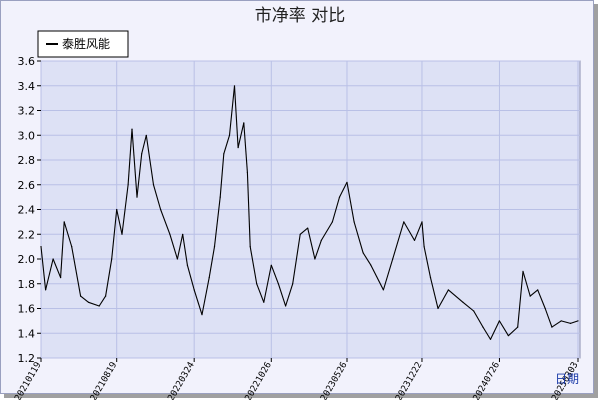  I want to click on legend-label: 泰胜风能, so click(86, 43).